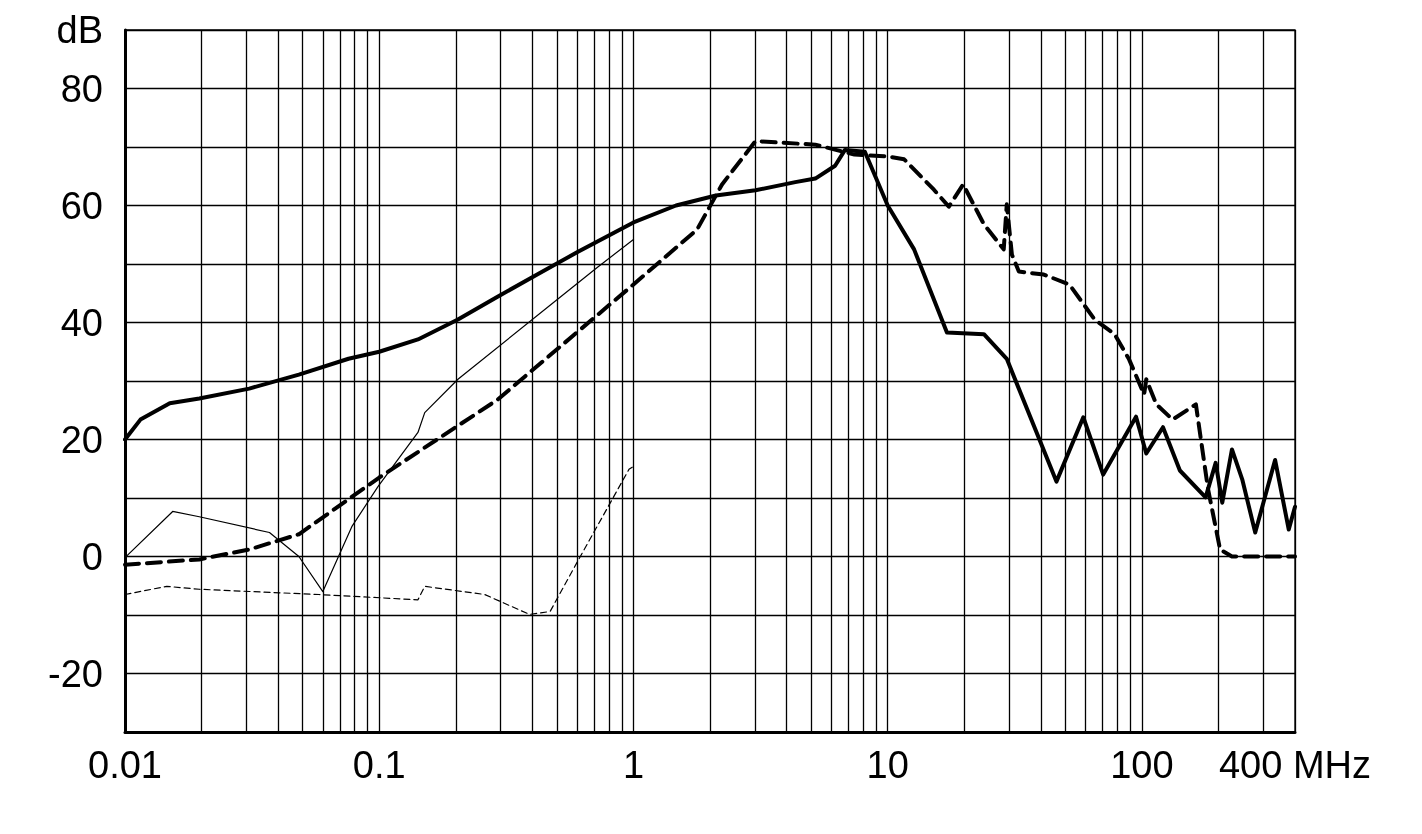 The image size is (1422, 834). Describe the element at coordinates (79, 30) in the screenshot. I see `y-tick-label: dB` at that location.